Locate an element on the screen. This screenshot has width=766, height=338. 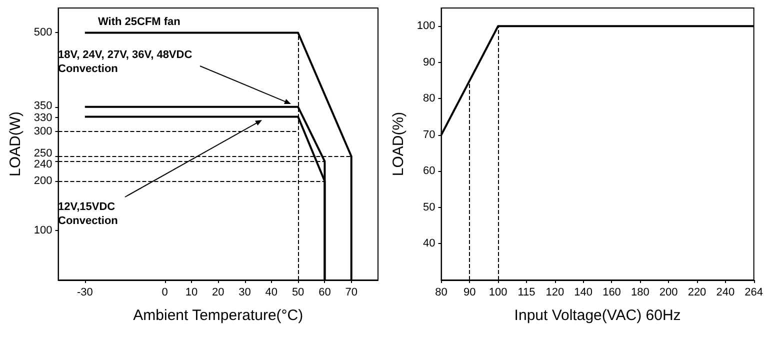
y-tick-label: 350 is located at coordinates (43, 106).